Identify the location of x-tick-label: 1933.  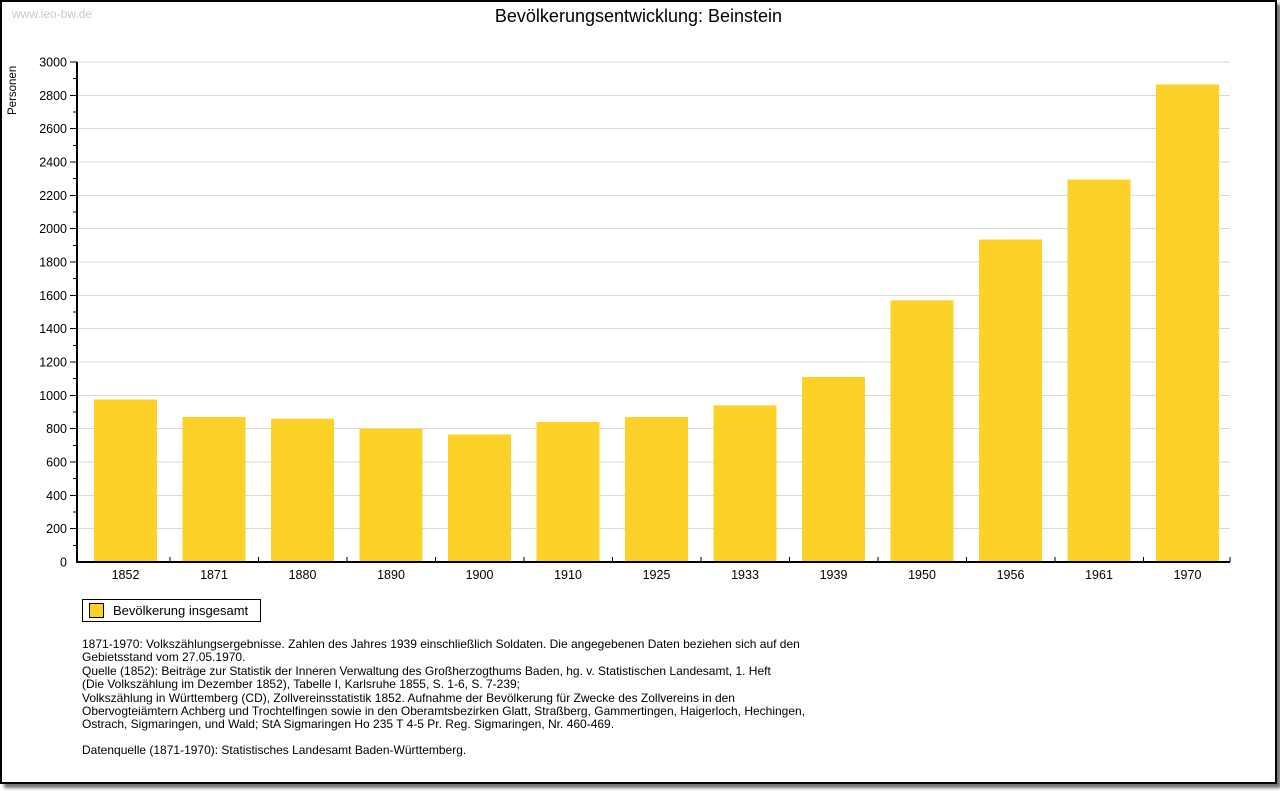
(745, 575).